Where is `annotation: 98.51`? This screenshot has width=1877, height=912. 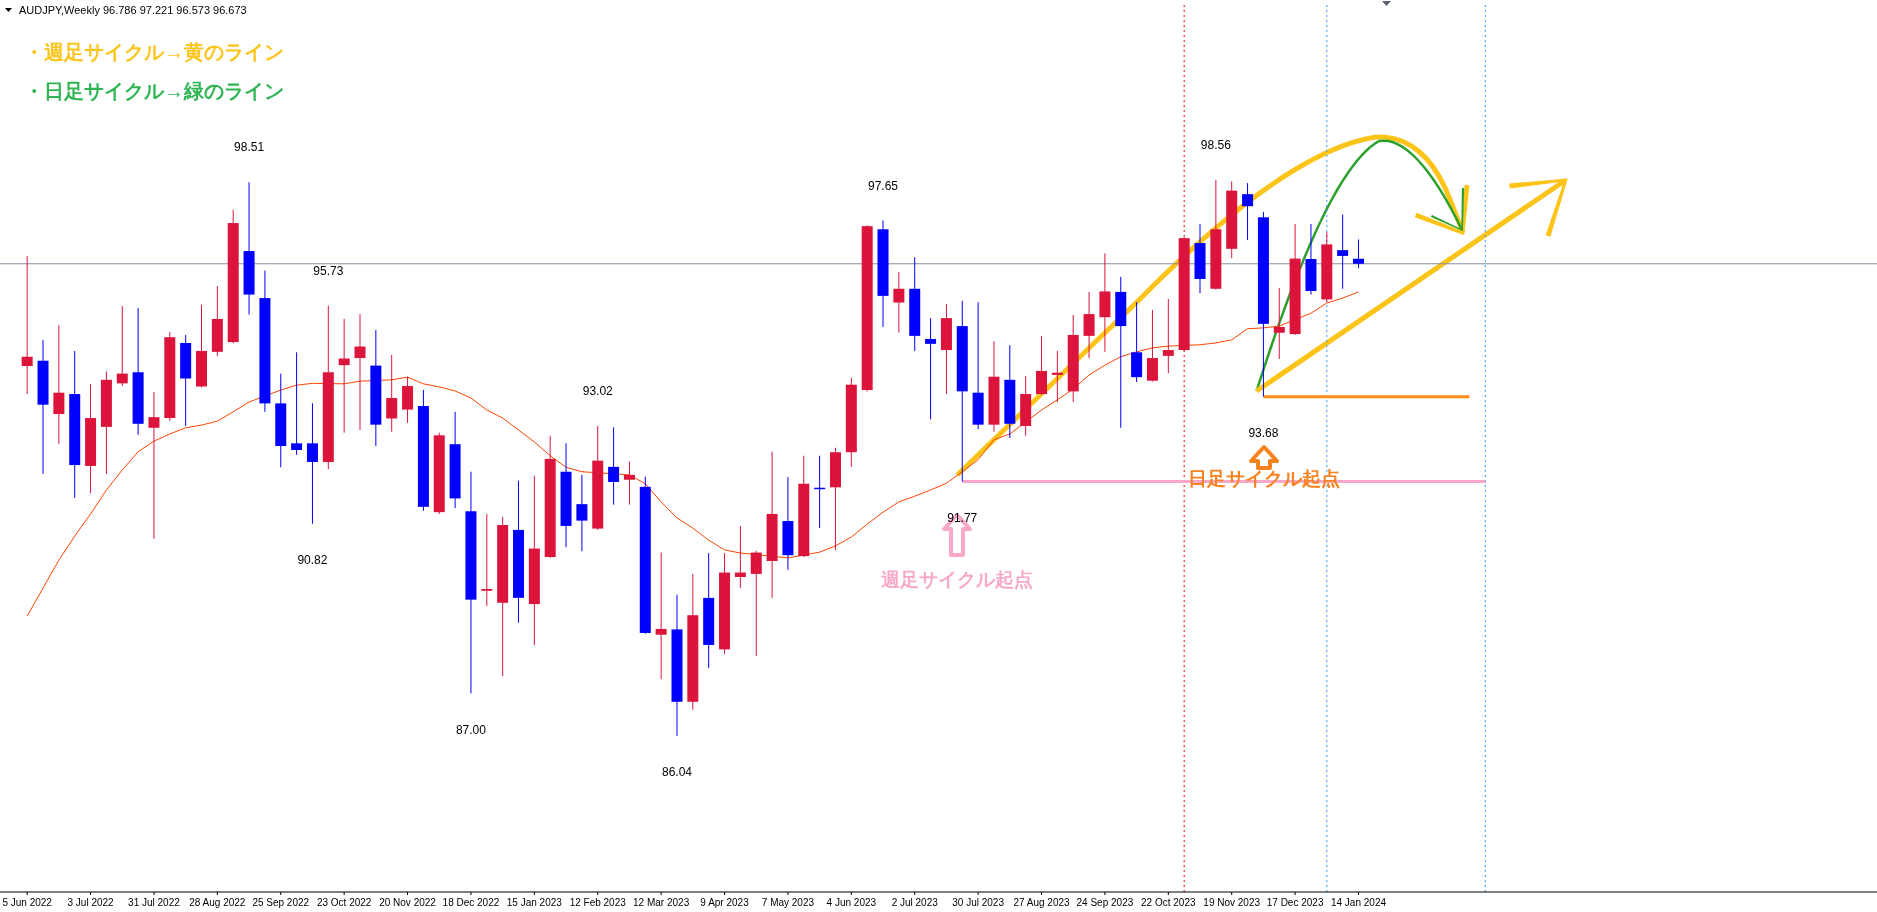
annotation: 98.51 is located at coordinates (249, 147).